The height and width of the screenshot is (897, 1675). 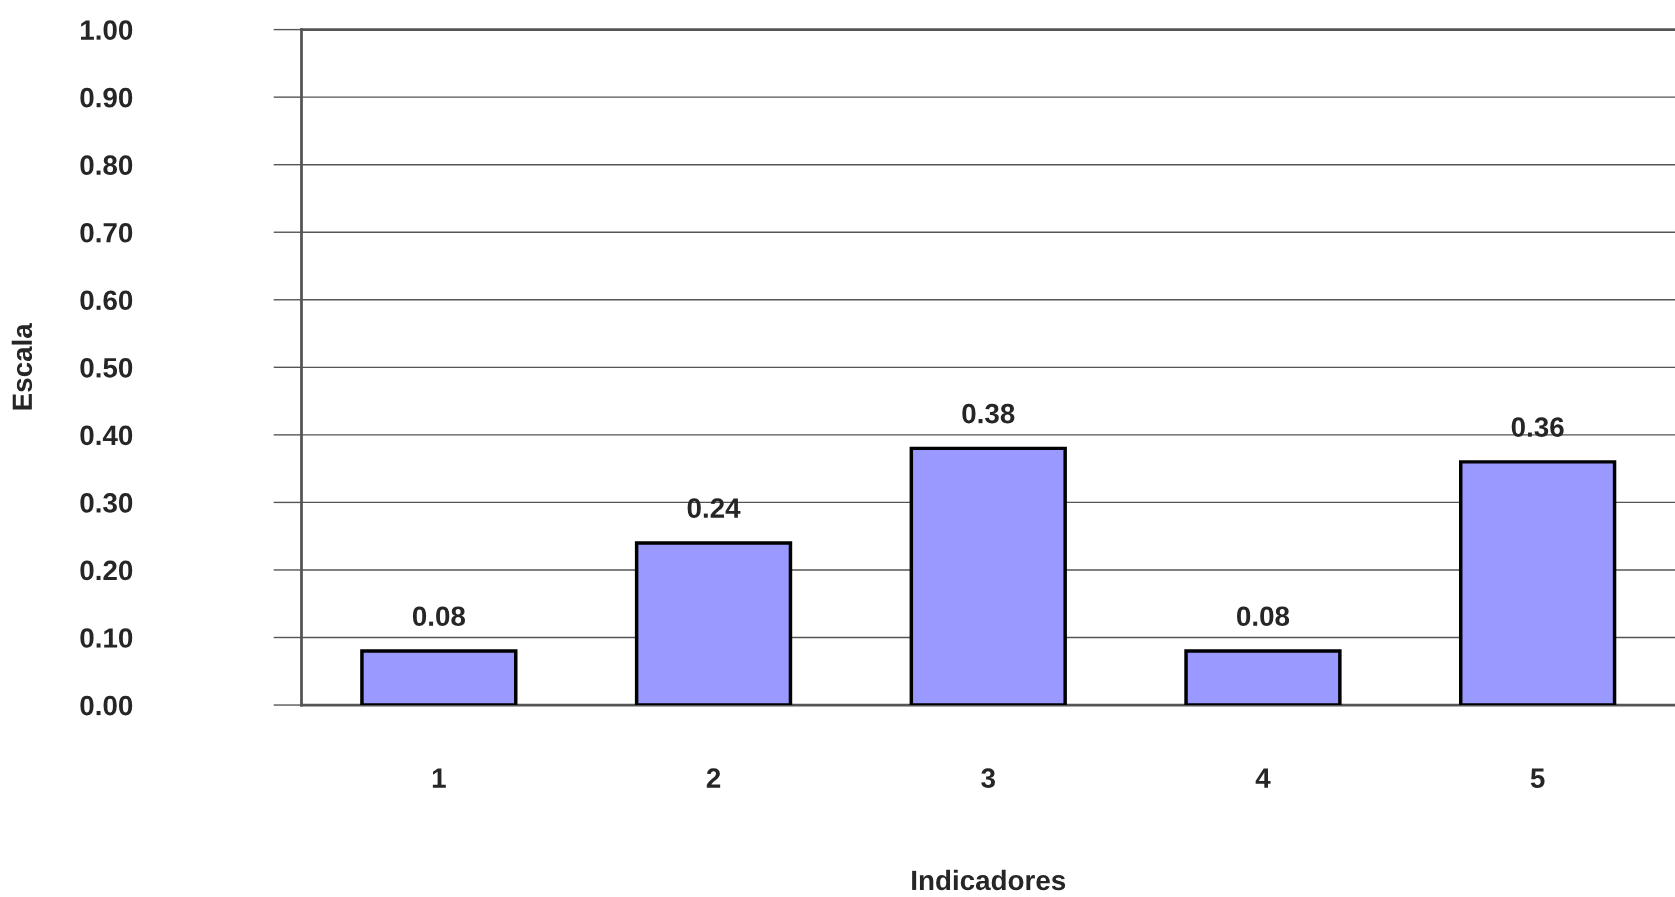 I want to click on x-tick-label: 2, so click(x=713, y=778).